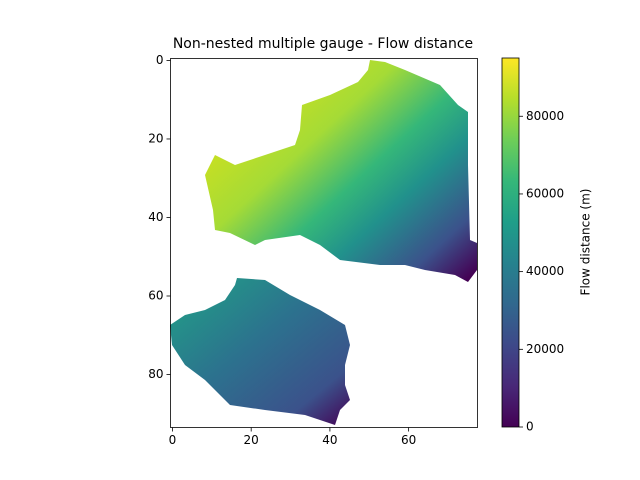 The width and height of the screenshot is (640, 480). What do you see at coordinates (545, 271) in the screenshot?
I see `colorbar-tick-label: 40000` at bounding box center [545, 271].